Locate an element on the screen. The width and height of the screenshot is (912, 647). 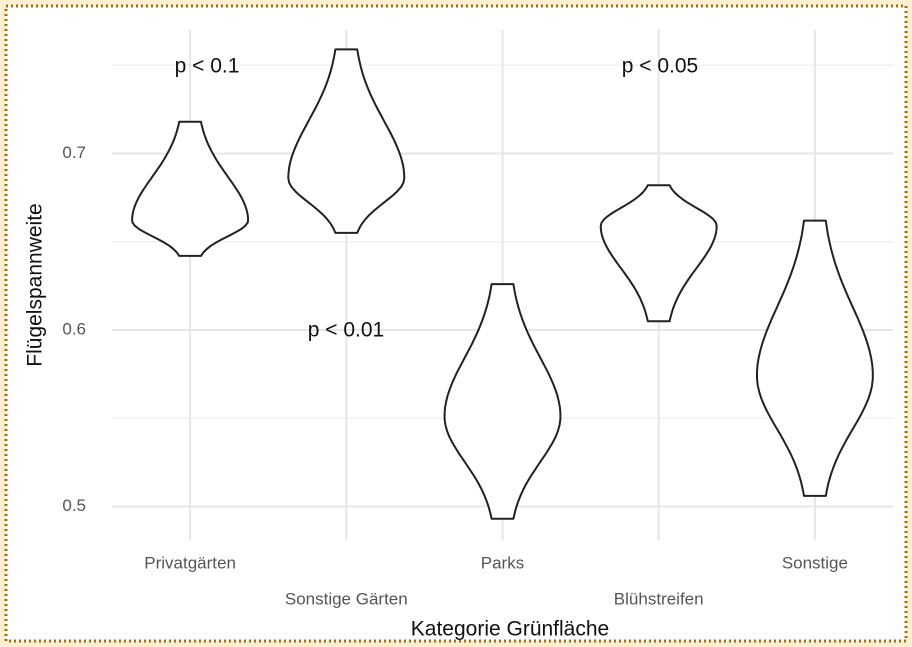
x-tick-label: Sonstige is located at coordinates (815, 562).